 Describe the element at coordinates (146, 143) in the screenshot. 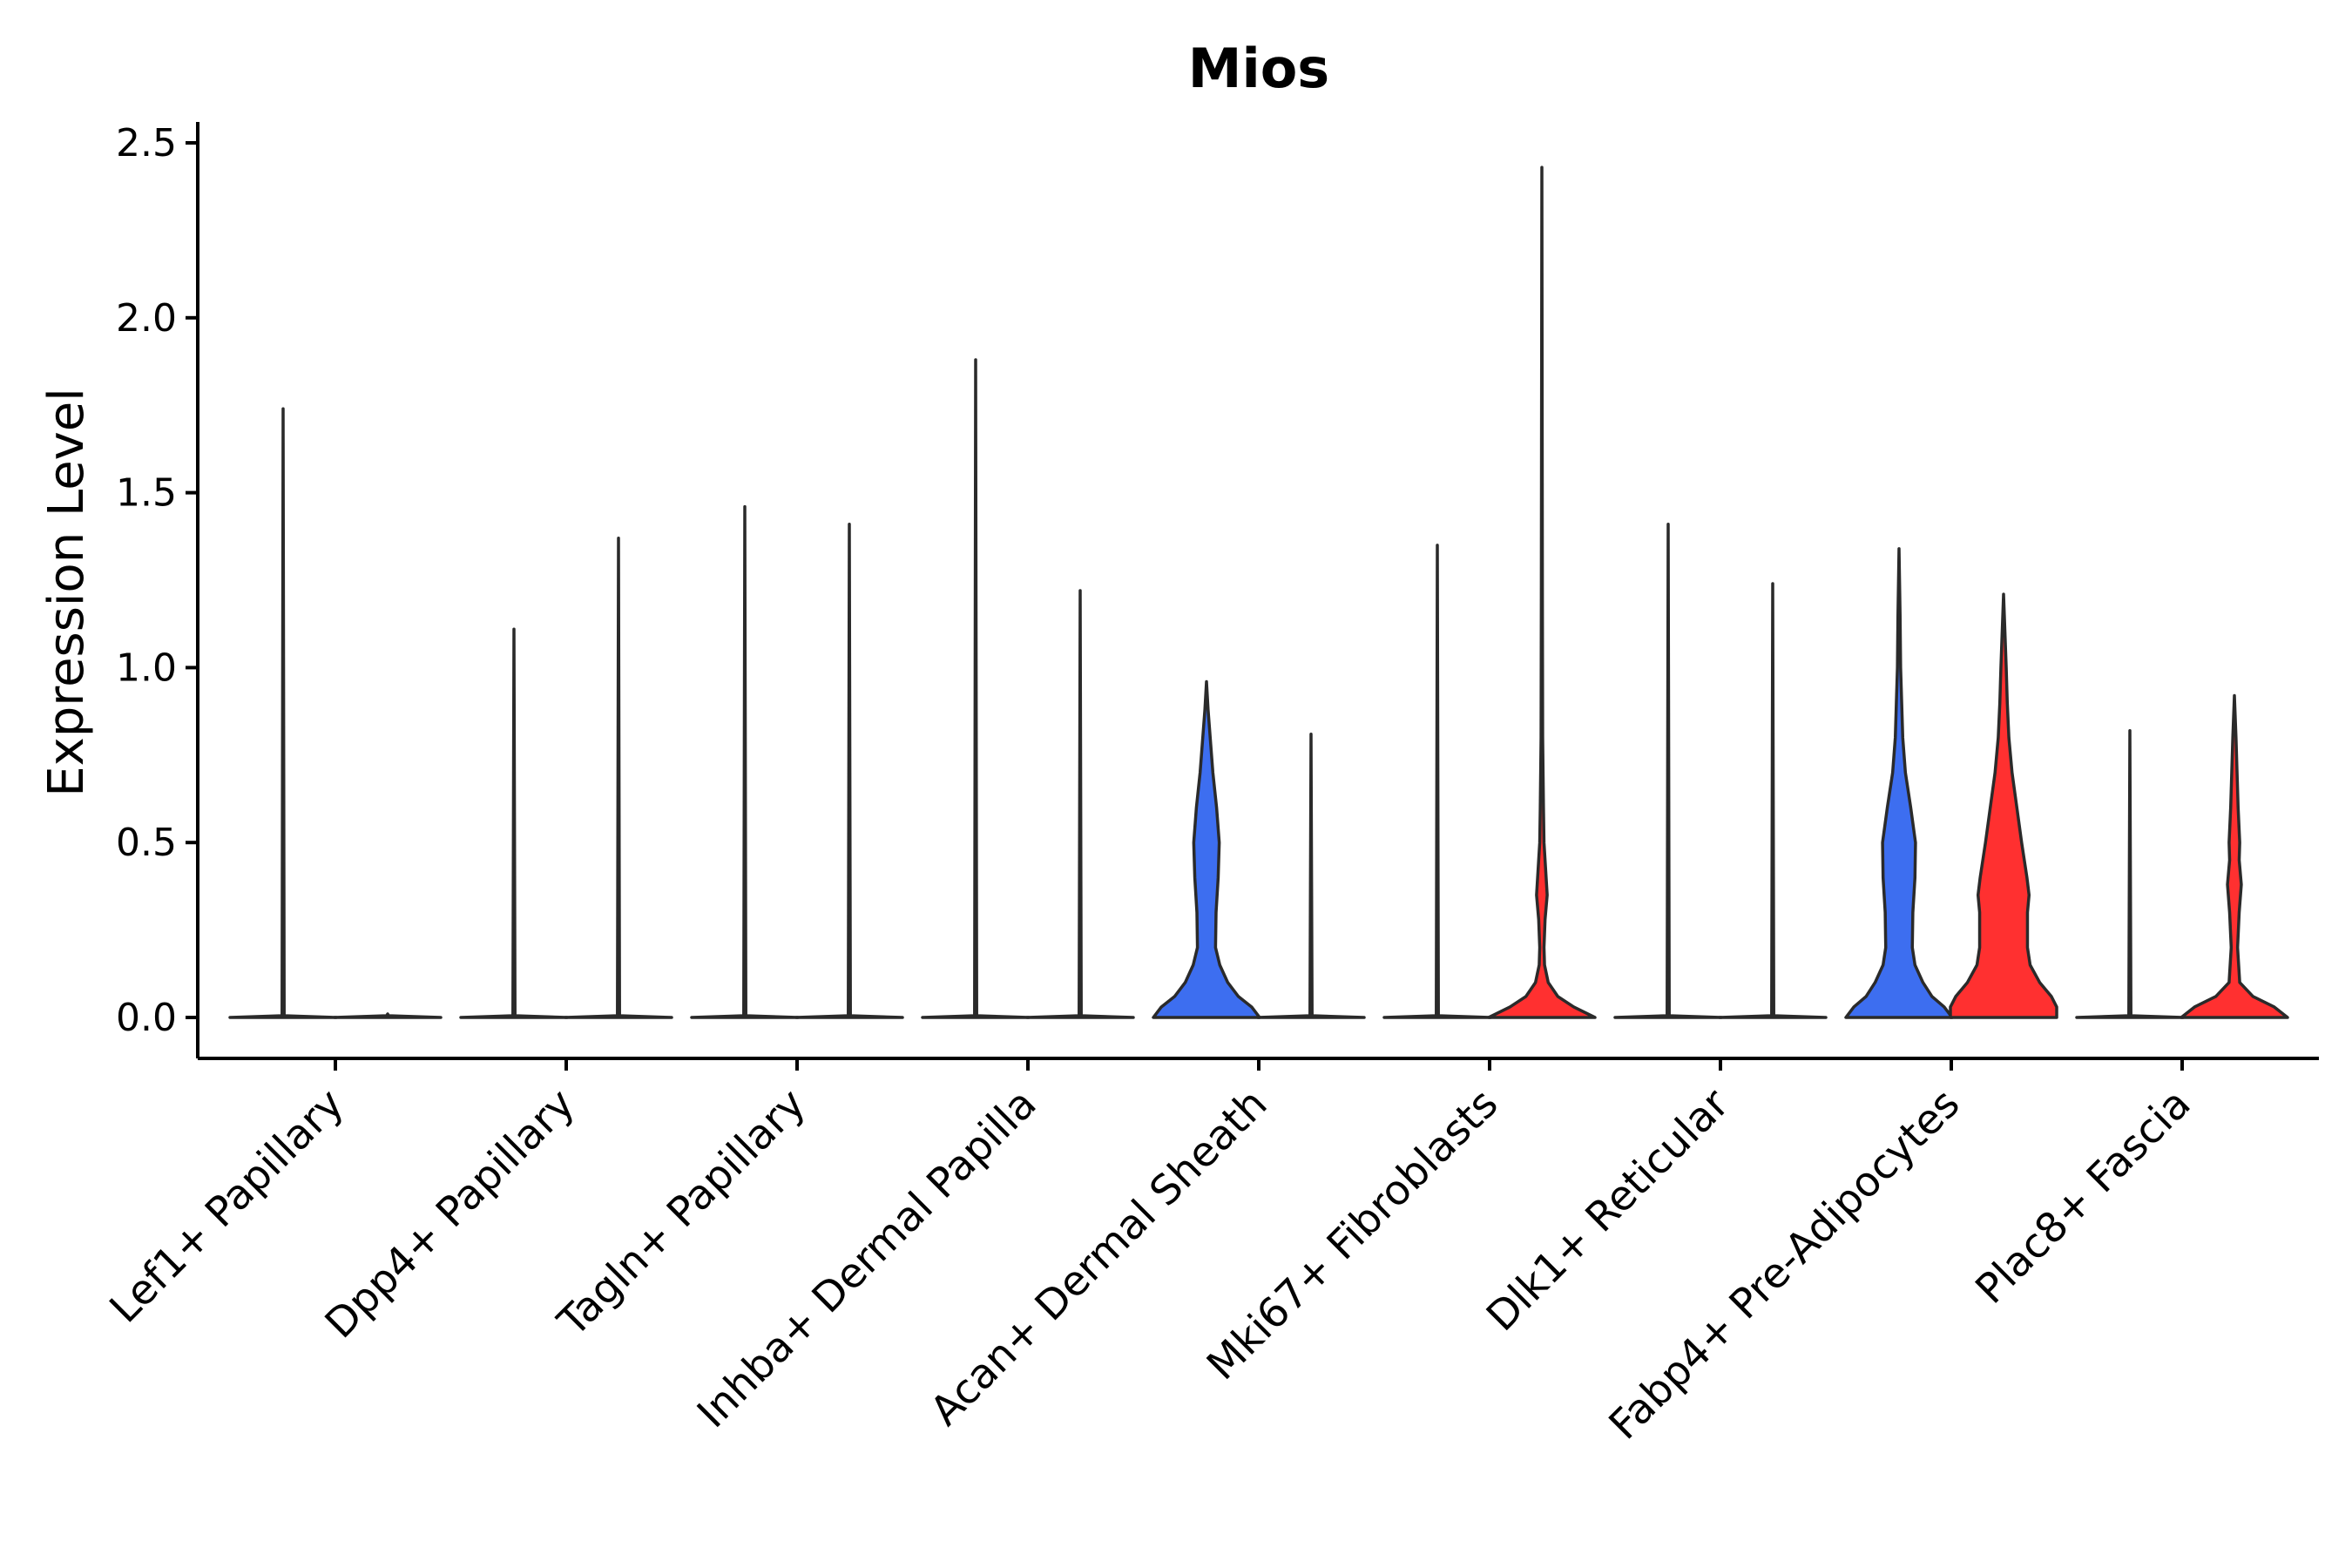

I see `y-tick-label: 2.5` at that location.